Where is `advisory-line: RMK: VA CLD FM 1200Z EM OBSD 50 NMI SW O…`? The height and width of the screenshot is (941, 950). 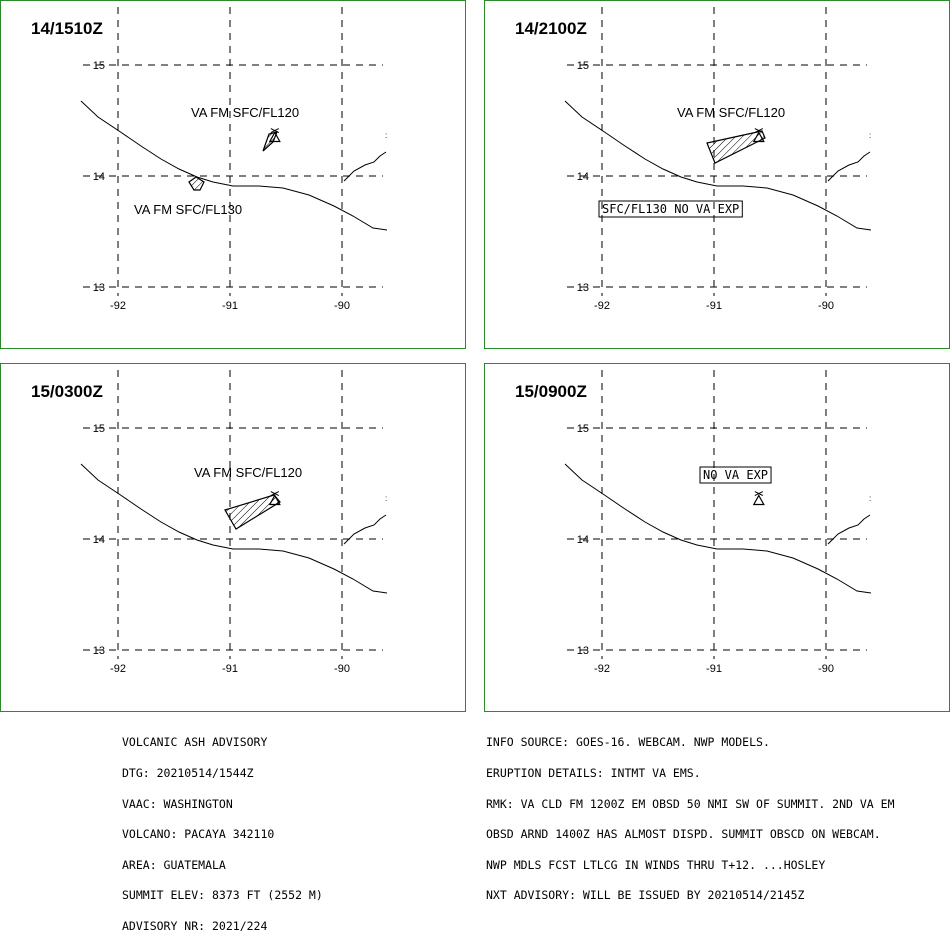
advisory-line: RMK: VA CLD FM 1200Z EM OBSD 50 NMI SW O… is located at coordinates (690, 803).